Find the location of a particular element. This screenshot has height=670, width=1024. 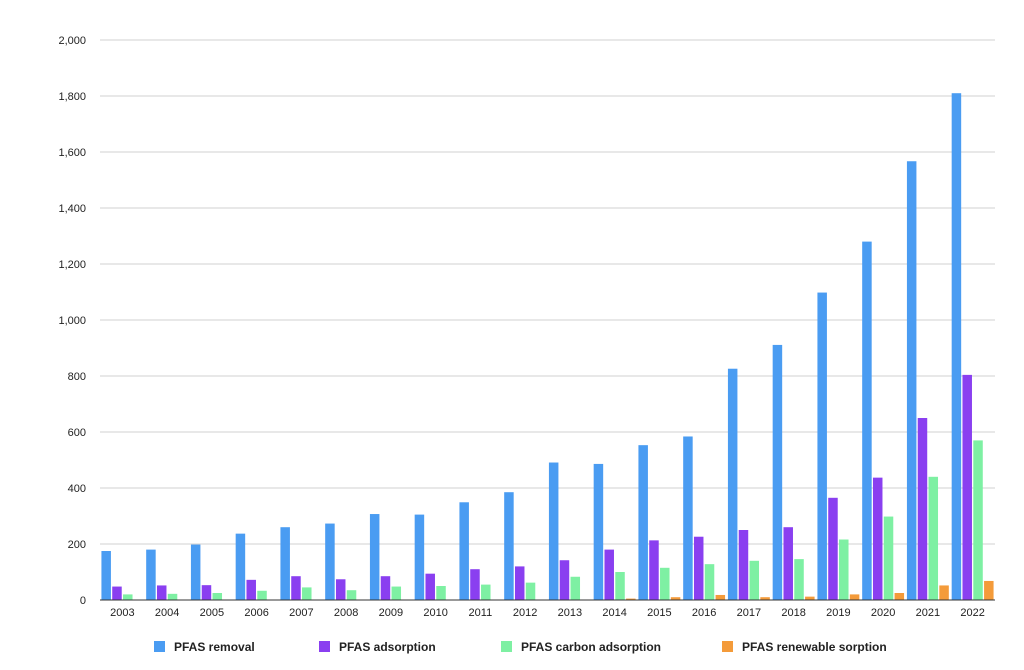

legend-label: PFAS carbon adsorption is located at coordinates (591, 647).